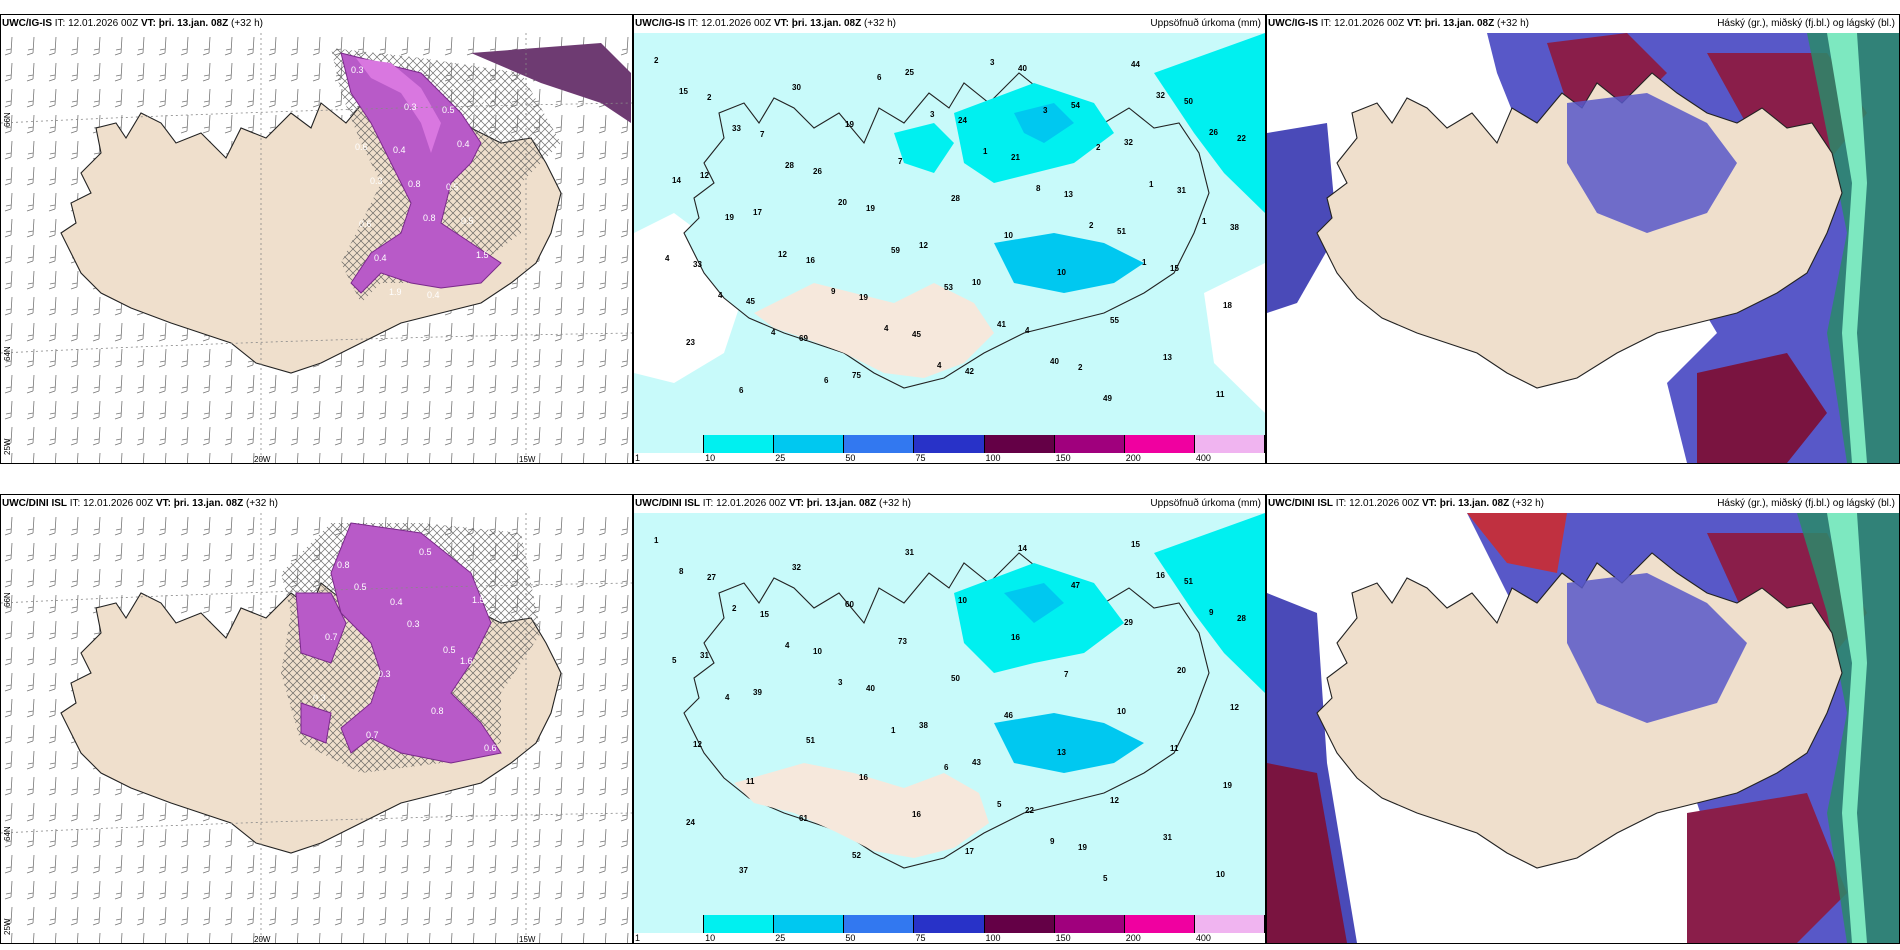  What do you see at coordinates (681, 571) in the screenshot?
I see `map-value-label: 8` at bounding box center [681, 571].